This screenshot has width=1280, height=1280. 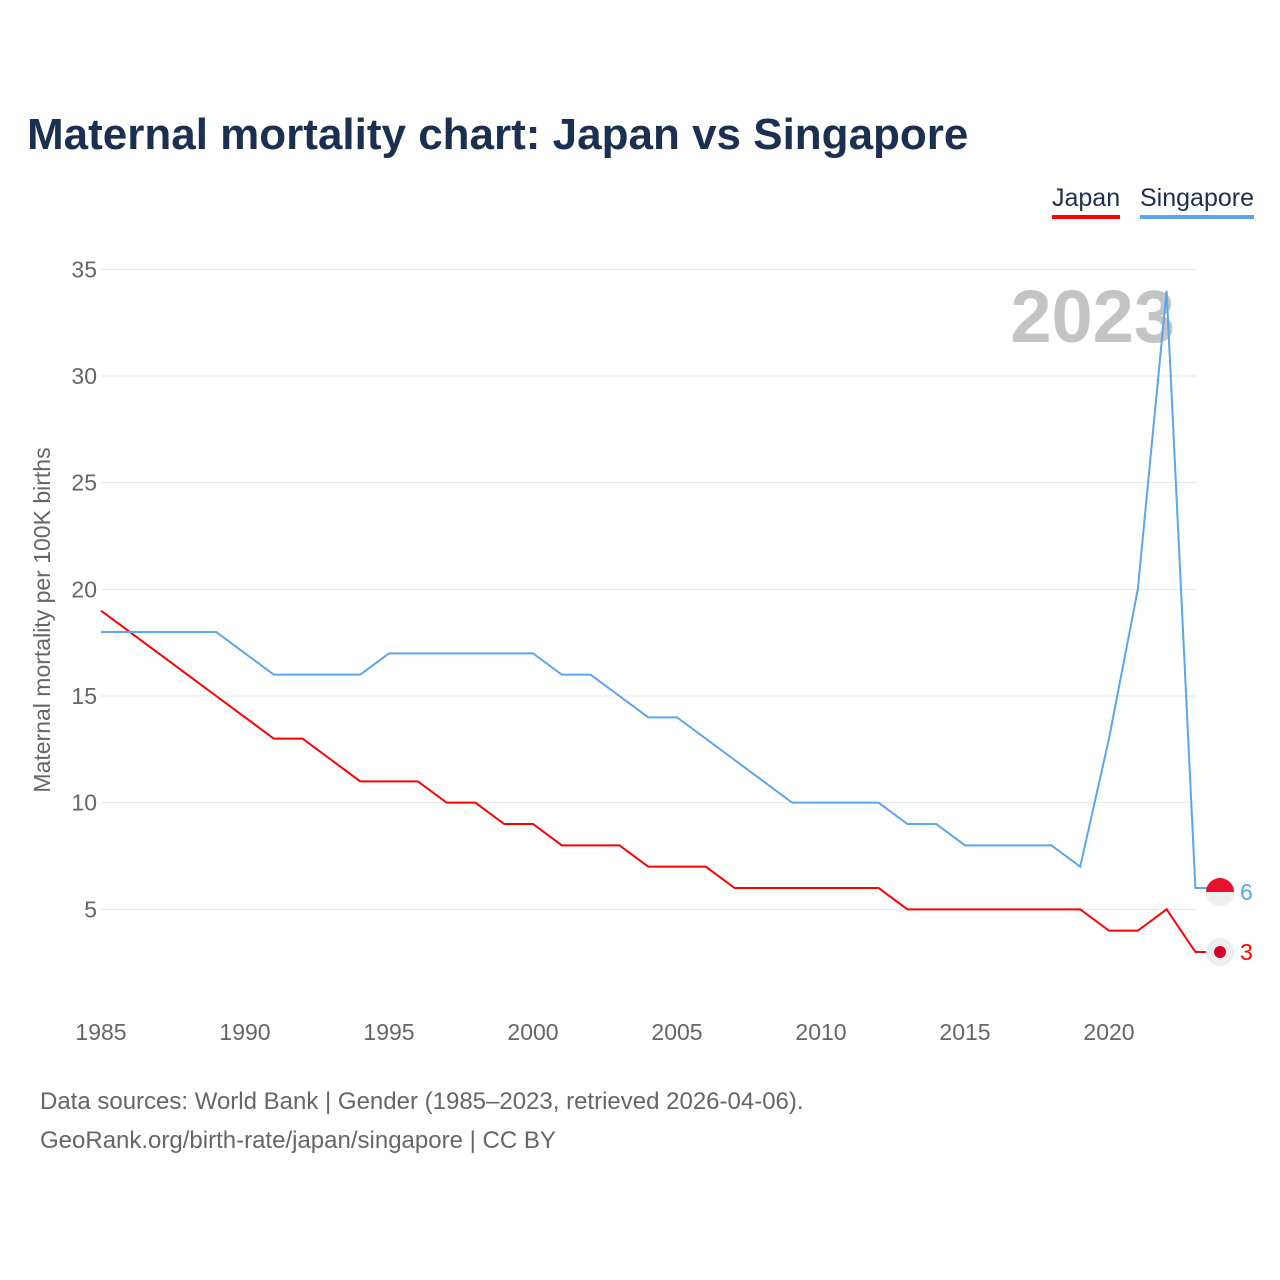 I want to click on x-tick-label: 1990, so click(x=244, y=1032).